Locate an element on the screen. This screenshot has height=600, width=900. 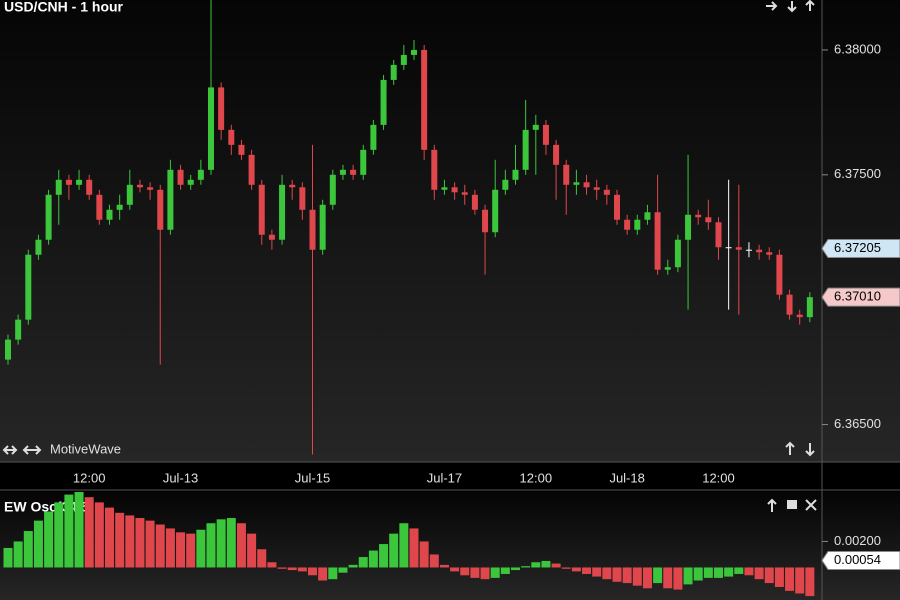
x-tick-label: Jul-15 is located at coordinates (312, 477).